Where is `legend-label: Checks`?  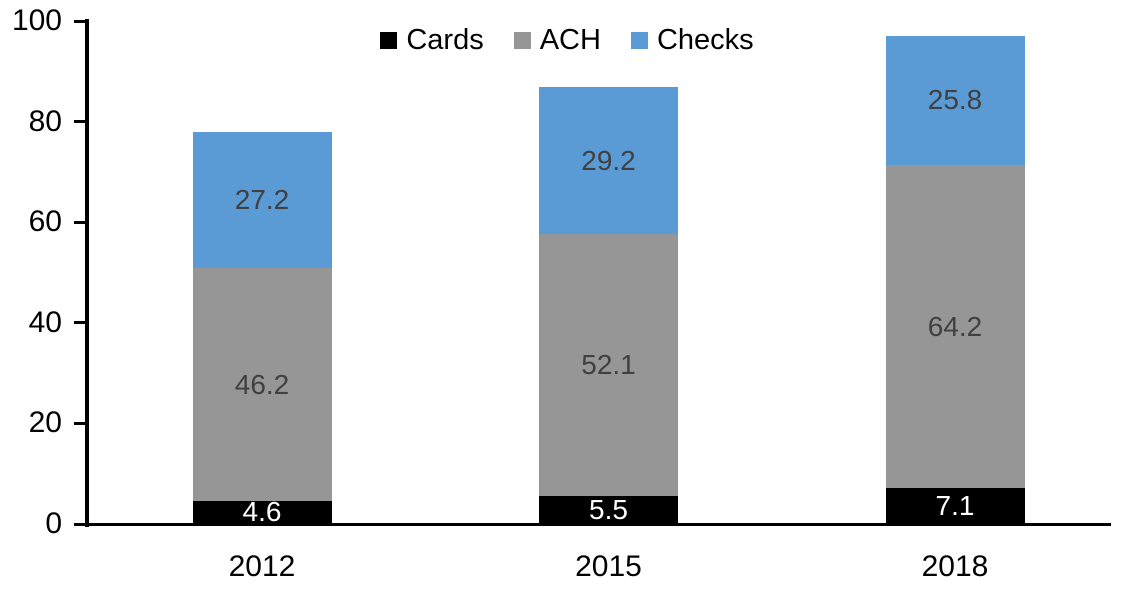
legend-label: Checks is located at coordinates (705, 40).